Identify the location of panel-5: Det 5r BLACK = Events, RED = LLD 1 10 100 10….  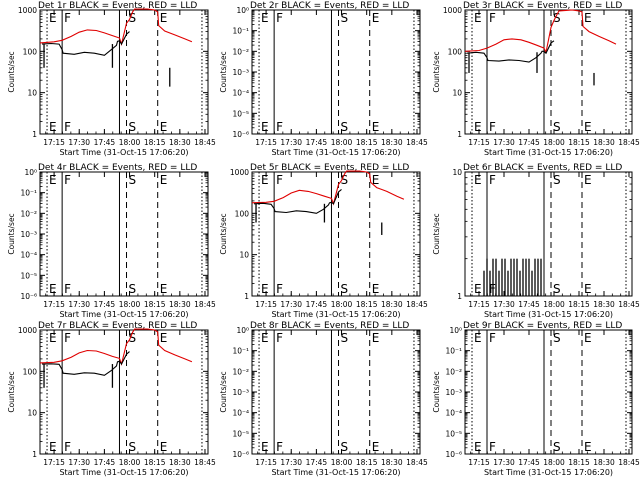
(323, 241).